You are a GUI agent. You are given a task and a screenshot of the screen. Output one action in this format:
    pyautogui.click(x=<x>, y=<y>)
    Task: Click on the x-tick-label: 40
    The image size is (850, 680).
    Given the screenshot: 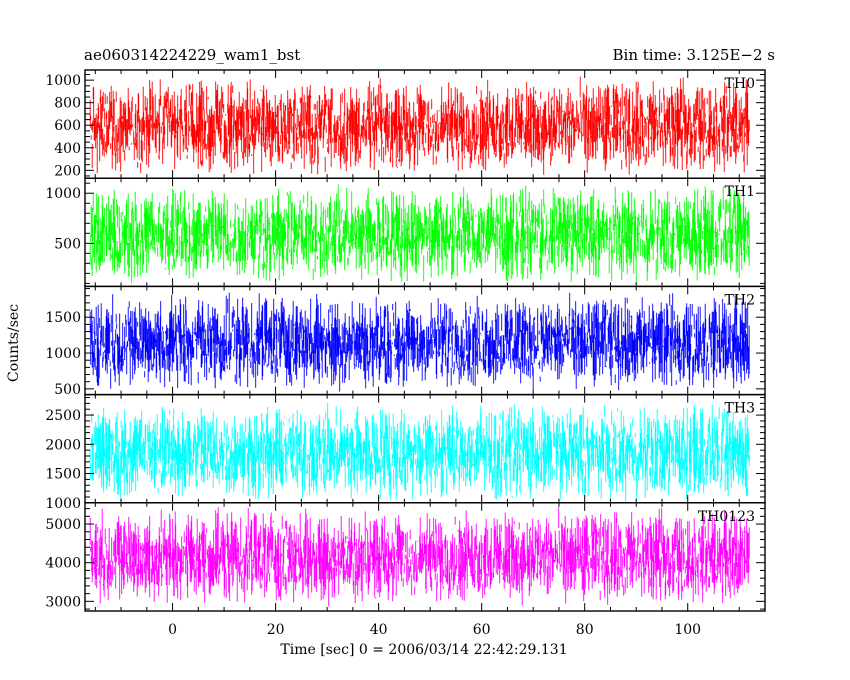 What is the action you would take?
    pyautogui.click(x=379, y=630)
    